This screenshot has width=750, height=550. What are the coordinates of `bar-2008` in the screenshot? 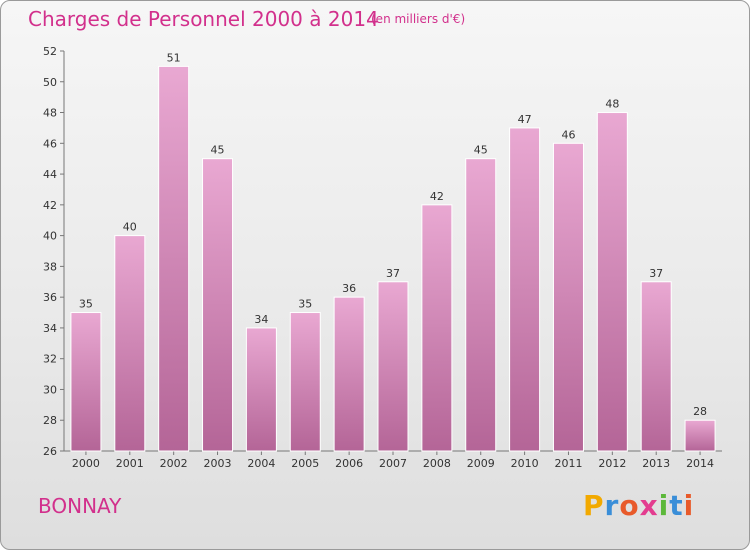 It's located at (437, 328).